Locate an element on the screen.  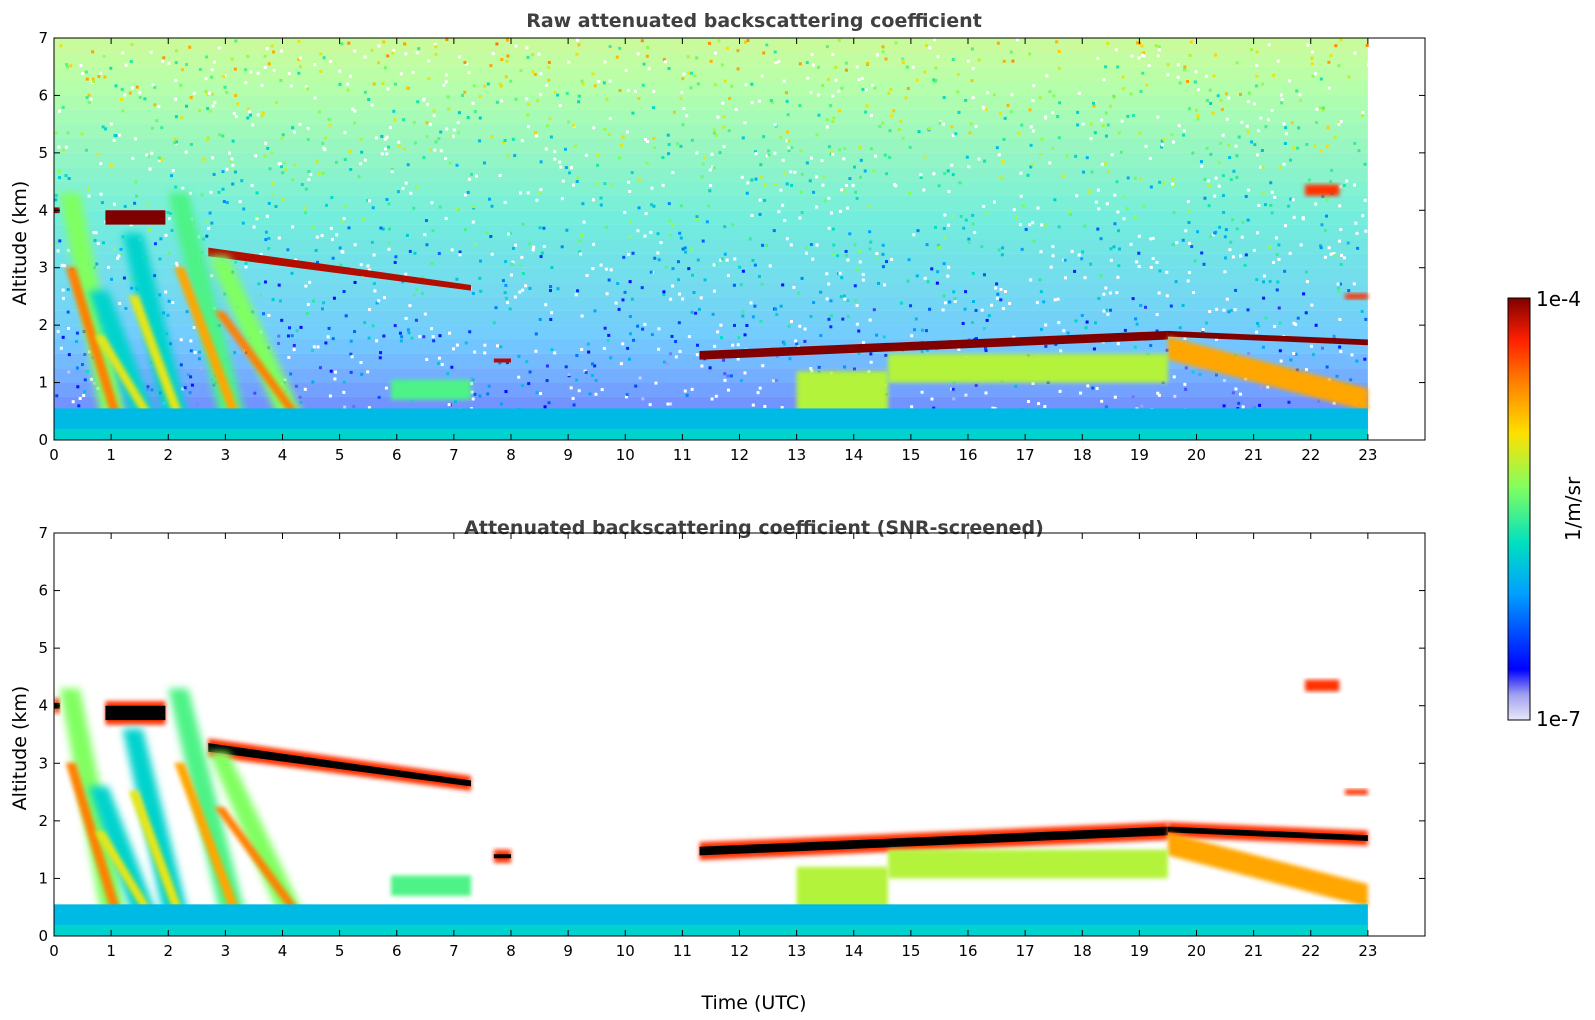
colorbar-unit-label: 1/m/sr is located at coordinates (1573, 508).